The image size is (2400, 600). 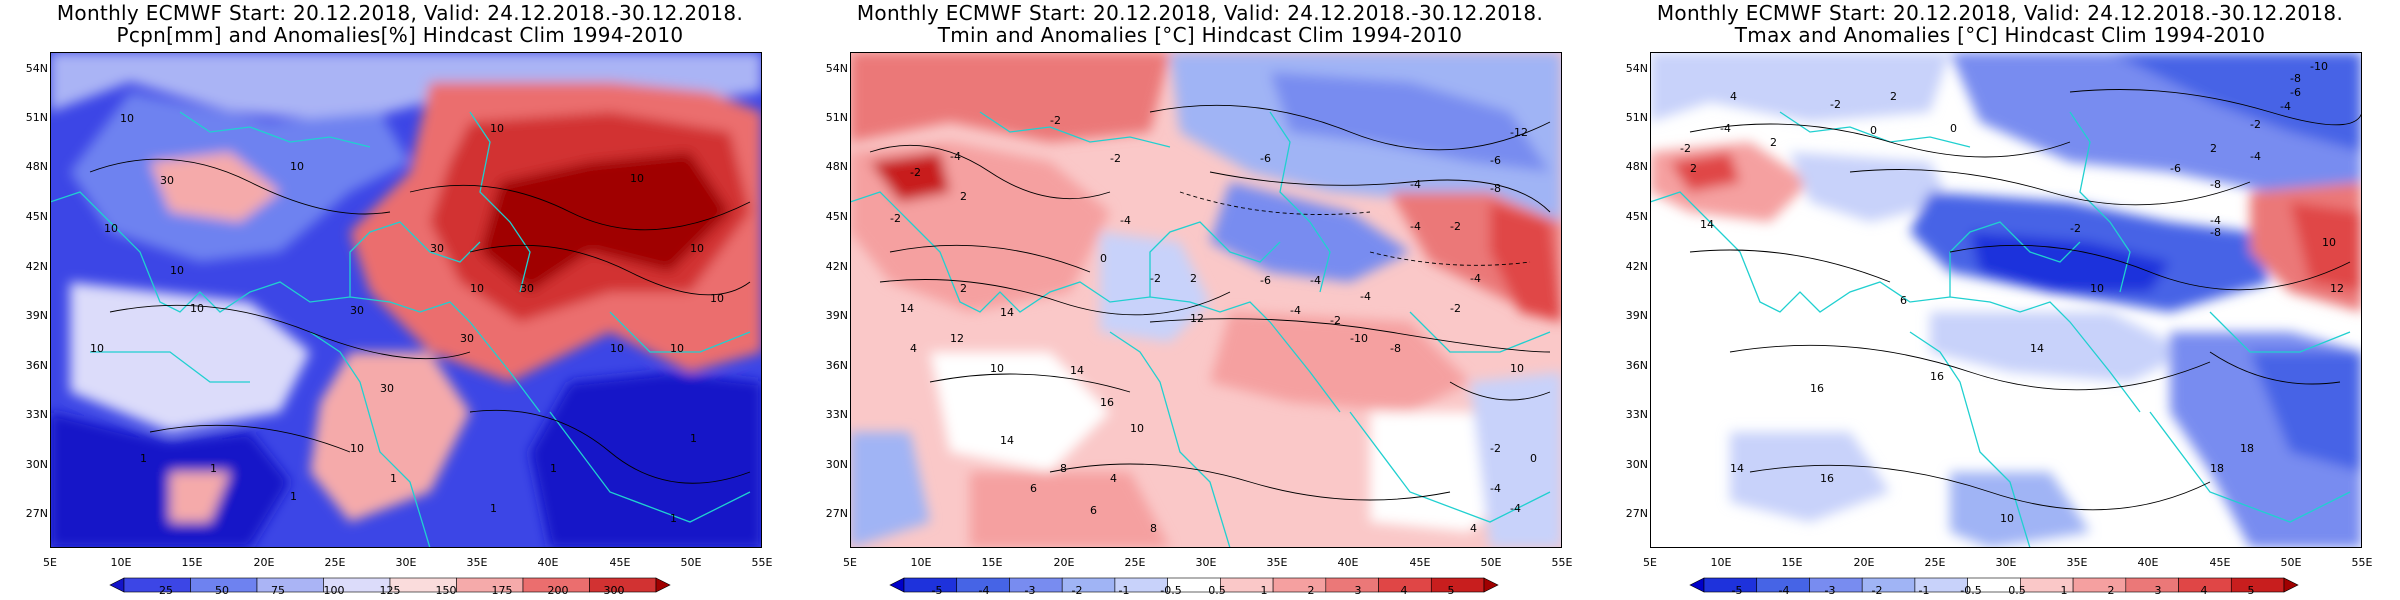 I want to click on lat-label: 48N, so click(x=836, y=166).